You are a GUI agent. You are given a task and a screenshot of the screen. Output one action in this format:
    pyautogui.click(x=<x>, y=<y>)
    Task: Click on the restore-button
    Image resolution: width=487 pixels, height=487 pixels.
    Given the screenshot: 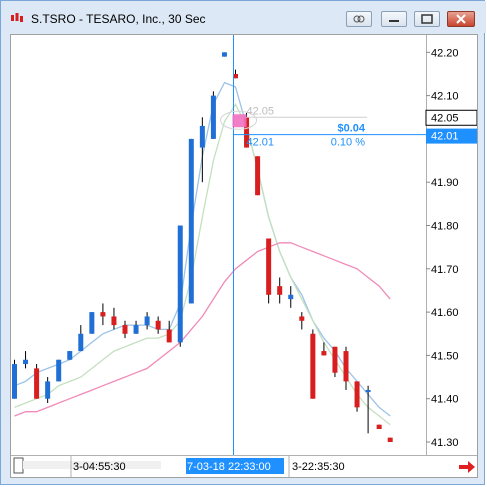 What is the action you would take?
    pyautogui.click(x=394, y=19)
    